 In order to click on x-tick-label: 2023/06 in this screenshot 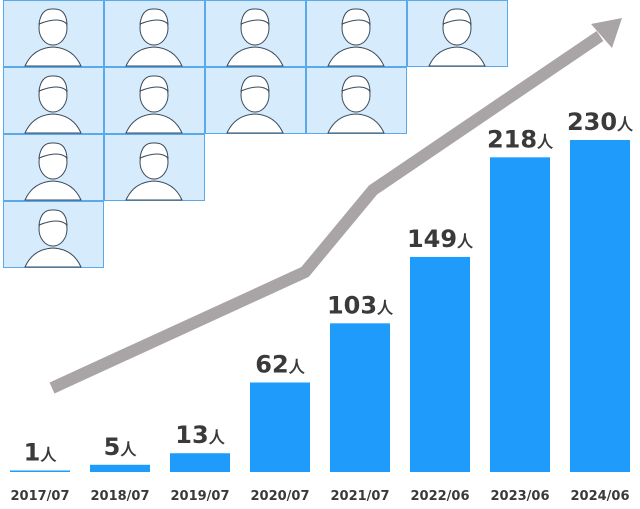, I will do `click(519, 496)`.